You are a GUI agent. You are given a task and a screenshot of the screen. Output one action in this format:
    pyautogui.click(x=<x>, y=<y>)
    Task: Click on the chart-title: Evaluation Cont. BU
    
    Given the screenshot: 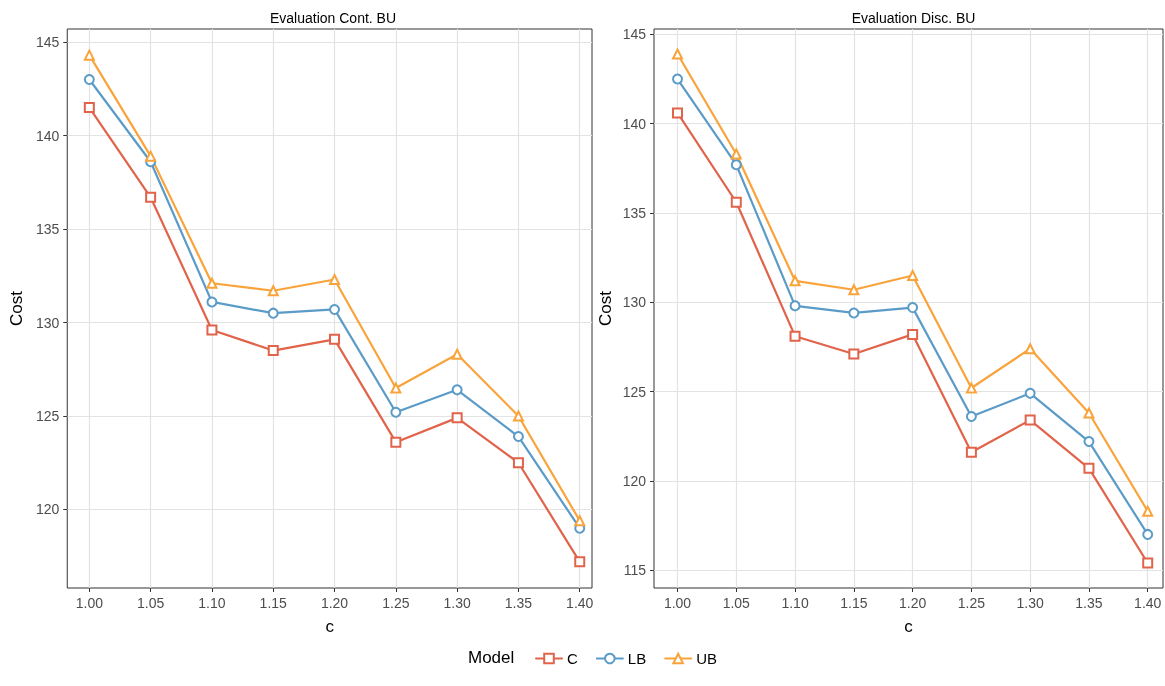 What is the action you would take?
    pyautogui.click(x=333, y=18)
    